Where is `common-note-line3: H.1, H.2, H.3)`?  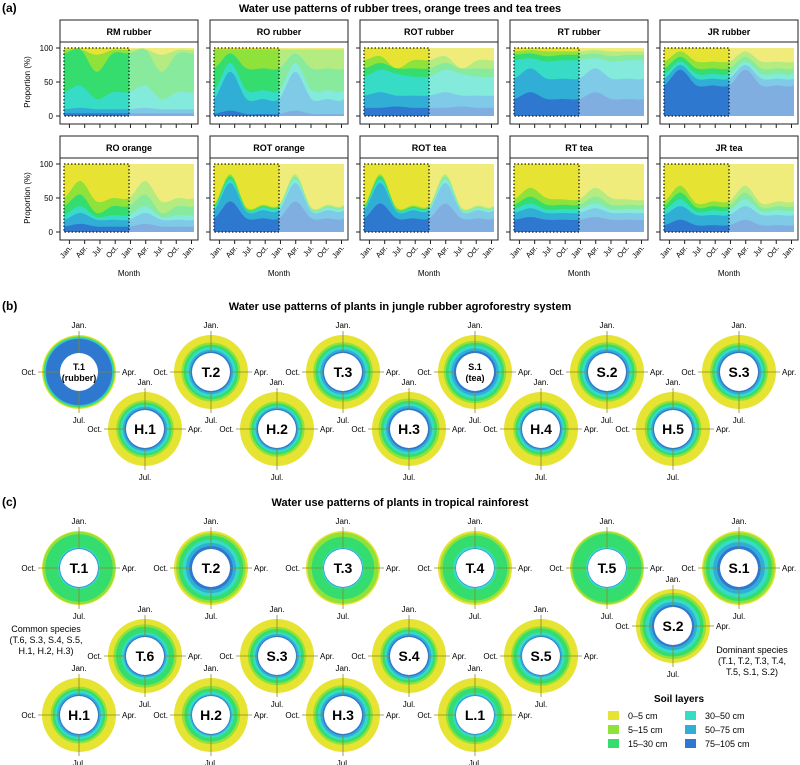 common-note-line3: H.1, H.2, H.3) is located at coordinates (45, 651).